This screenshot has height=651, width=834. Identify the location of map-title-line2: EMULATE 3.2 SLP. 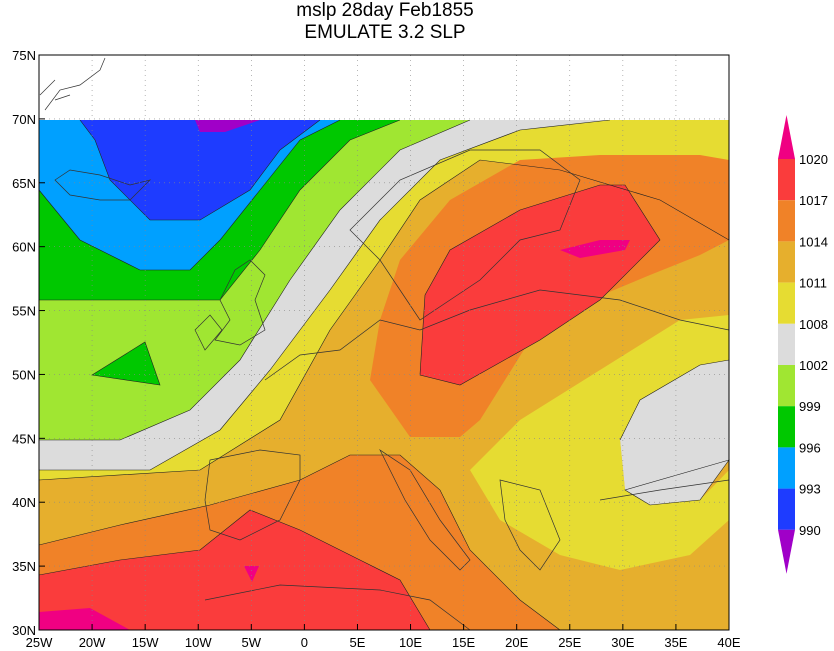
(385, 32).